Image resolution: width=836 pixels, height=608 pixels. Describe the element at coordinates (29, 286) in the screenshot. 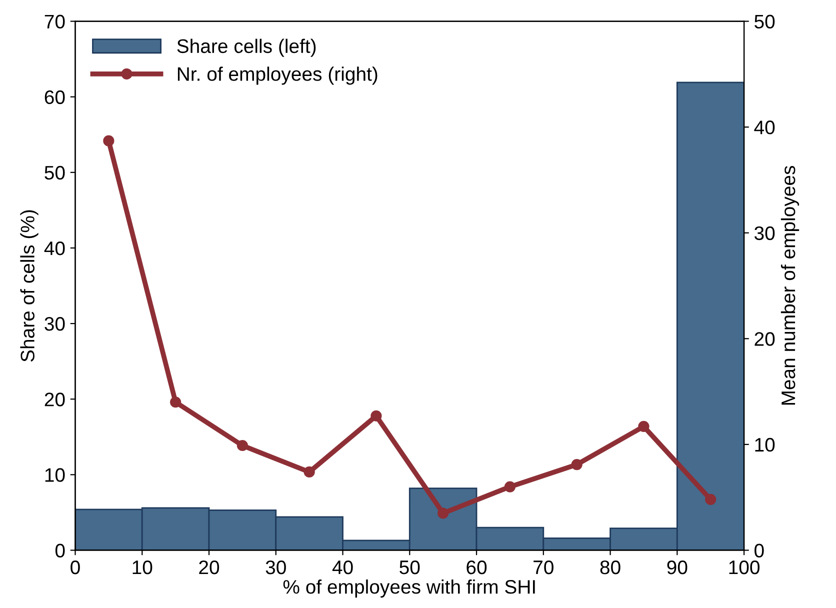

I see `y-axis-title: Share of cells (%)` at that location.